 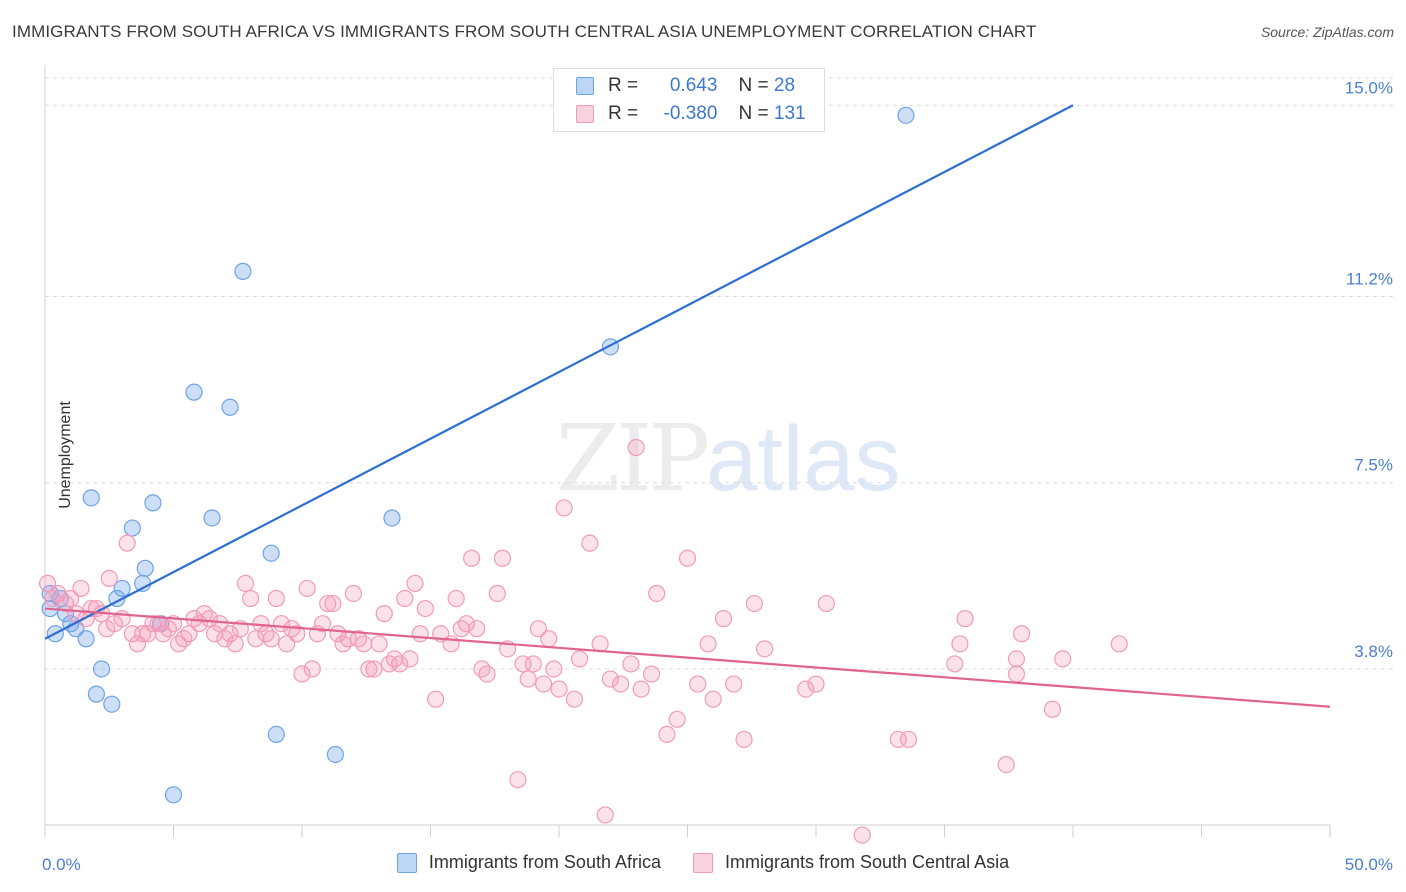 I want to click on r-label: R =, so click(x=623, y=85).